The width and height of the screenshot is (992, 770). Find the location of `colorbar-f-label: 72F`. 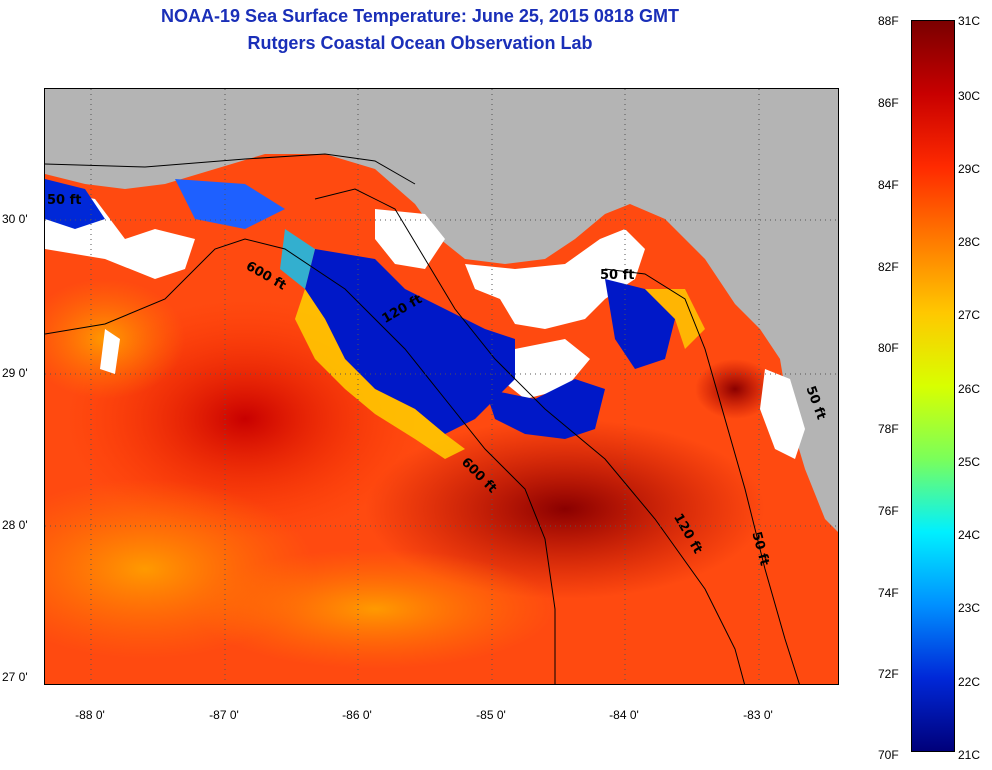

colorbar-f-label: 72F is located at coordinates (888, 674).